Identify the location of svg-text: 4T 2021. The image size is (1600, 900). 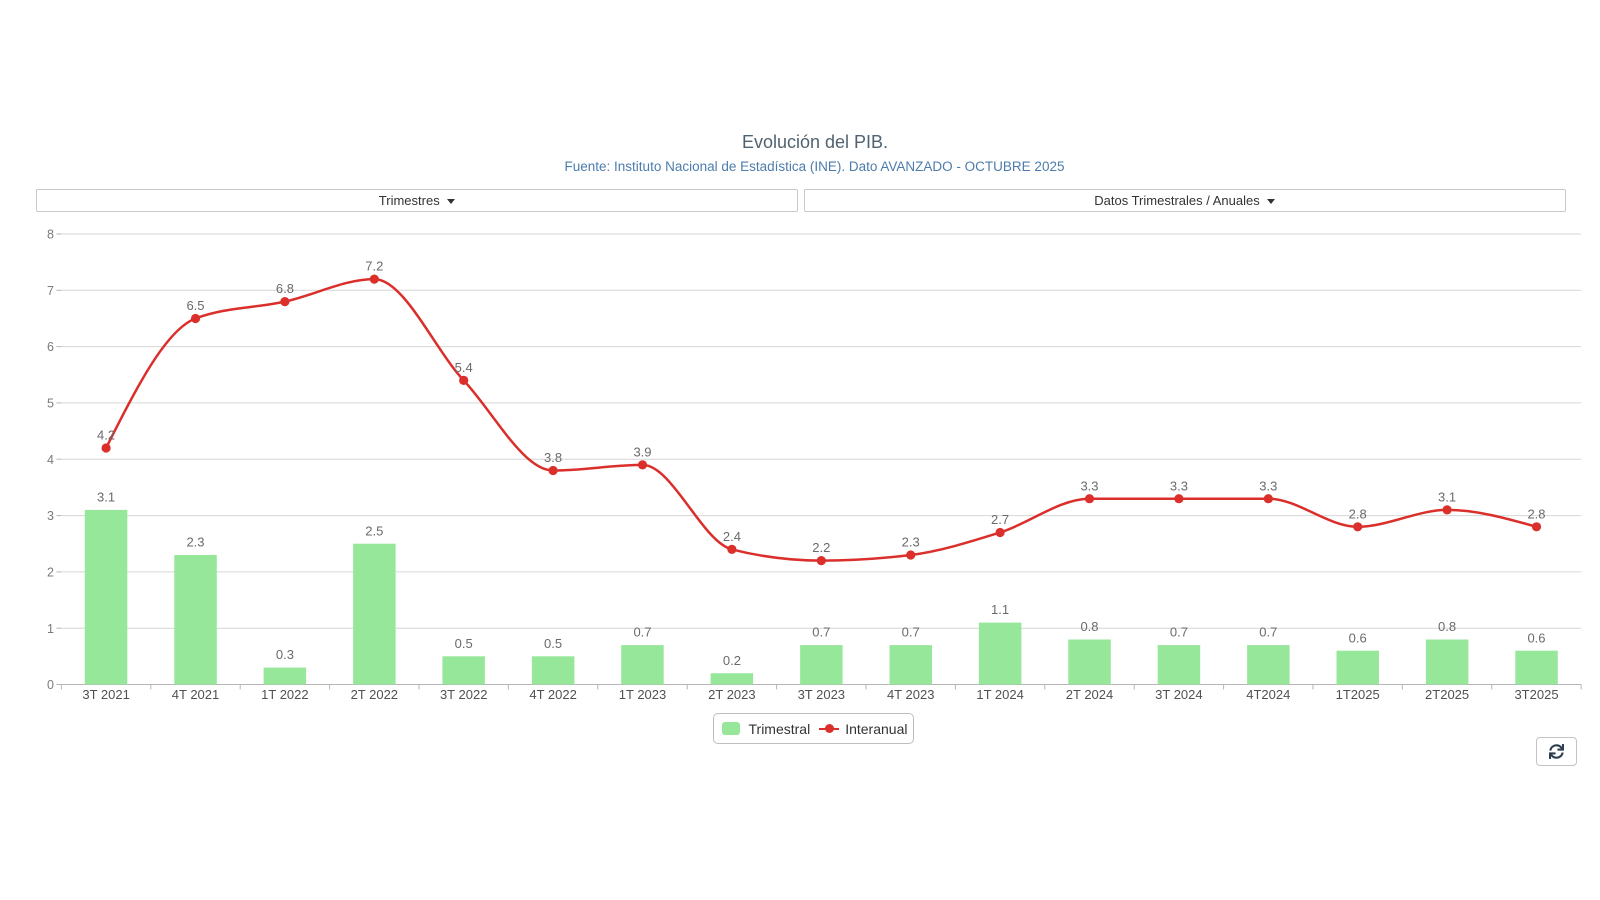
(195, 694).